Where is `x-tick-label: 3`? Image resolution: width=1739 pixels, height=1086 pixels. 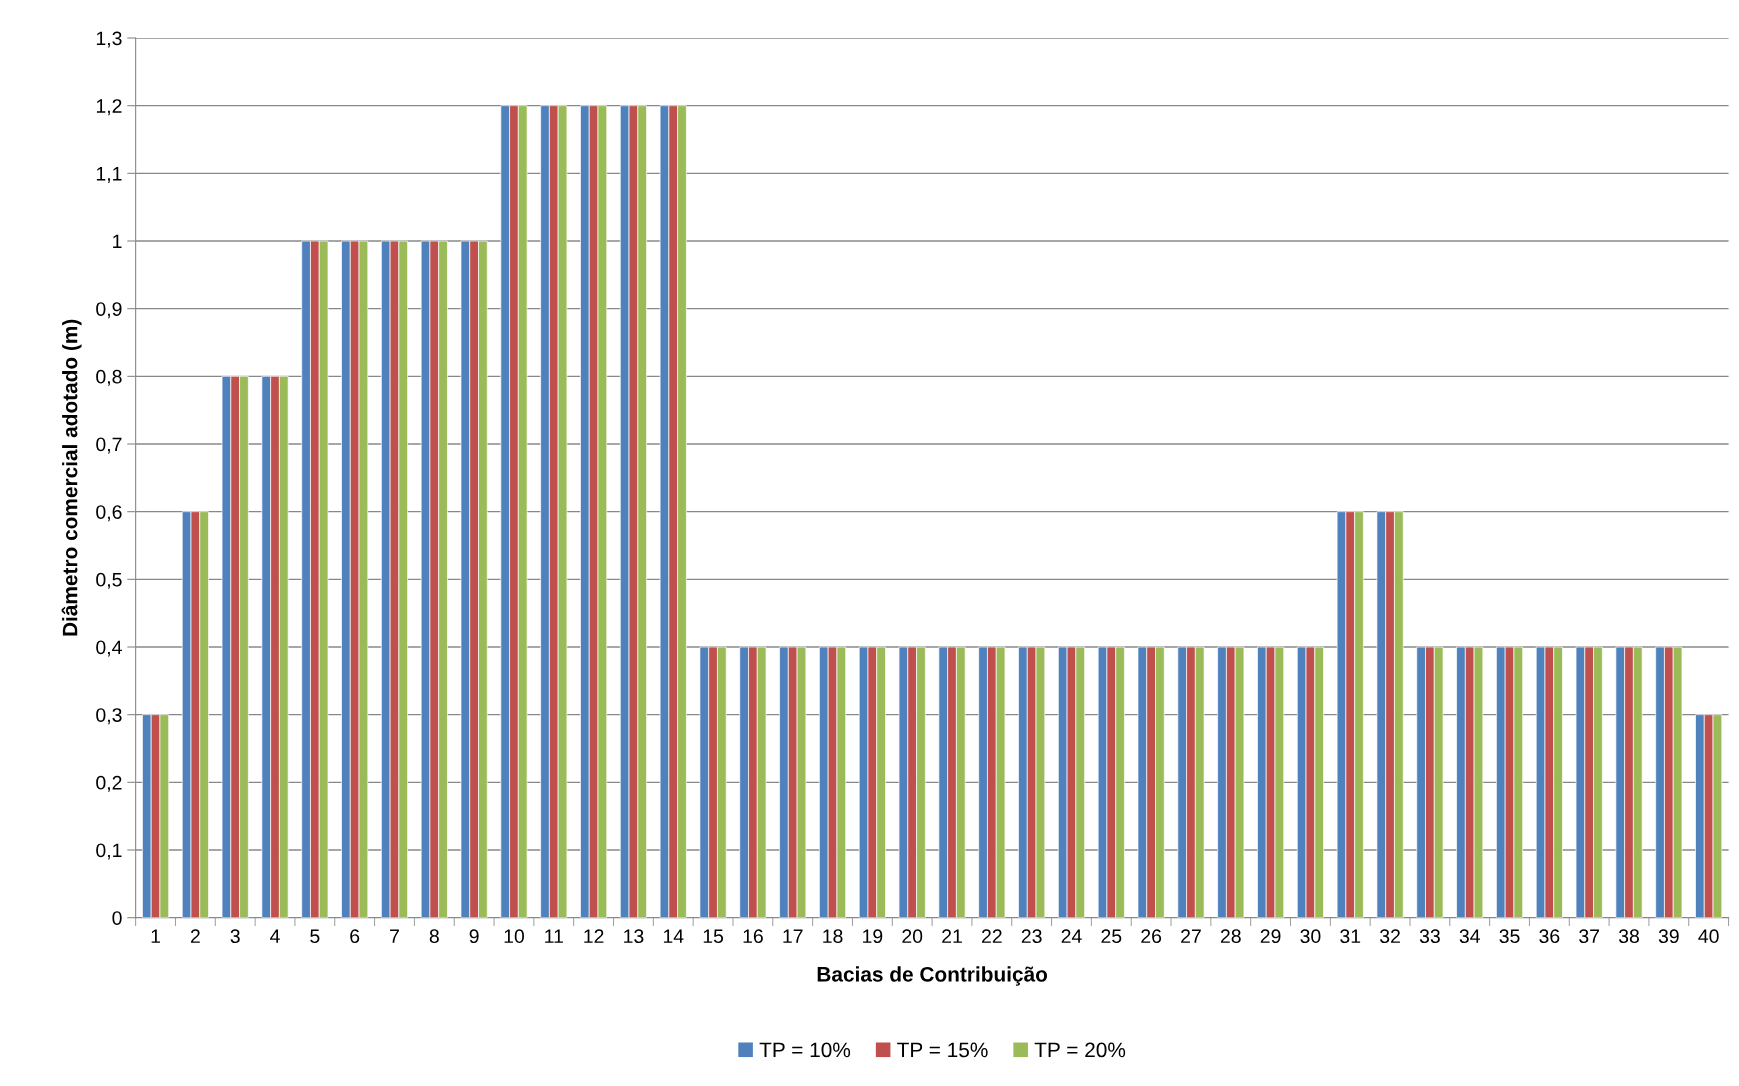
x-tick-label: 3 is located at coordinates (235, 936).